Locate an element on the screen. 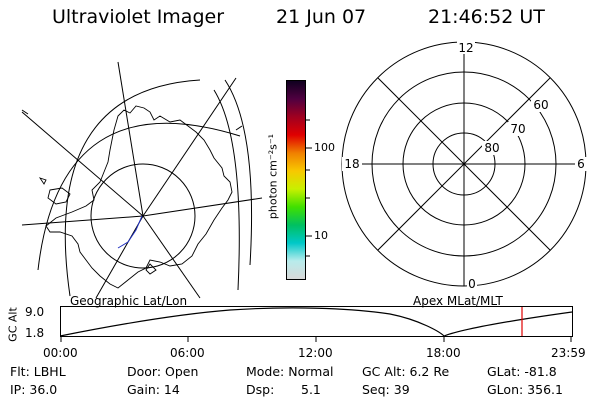  status-filter: Flt: LBHL is located at coordinates (38, 371).